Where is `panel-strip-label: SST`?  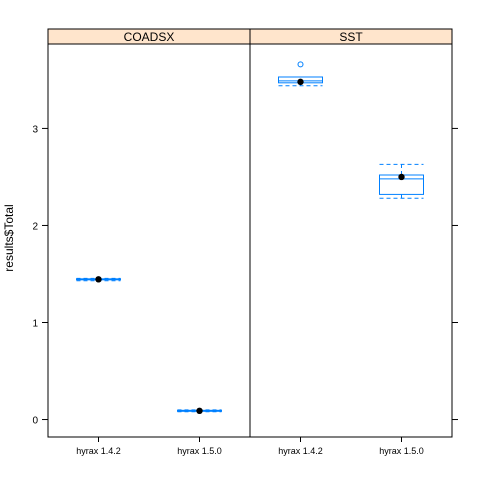
panel-strip-label: SST is located at coordinates (351, 37).